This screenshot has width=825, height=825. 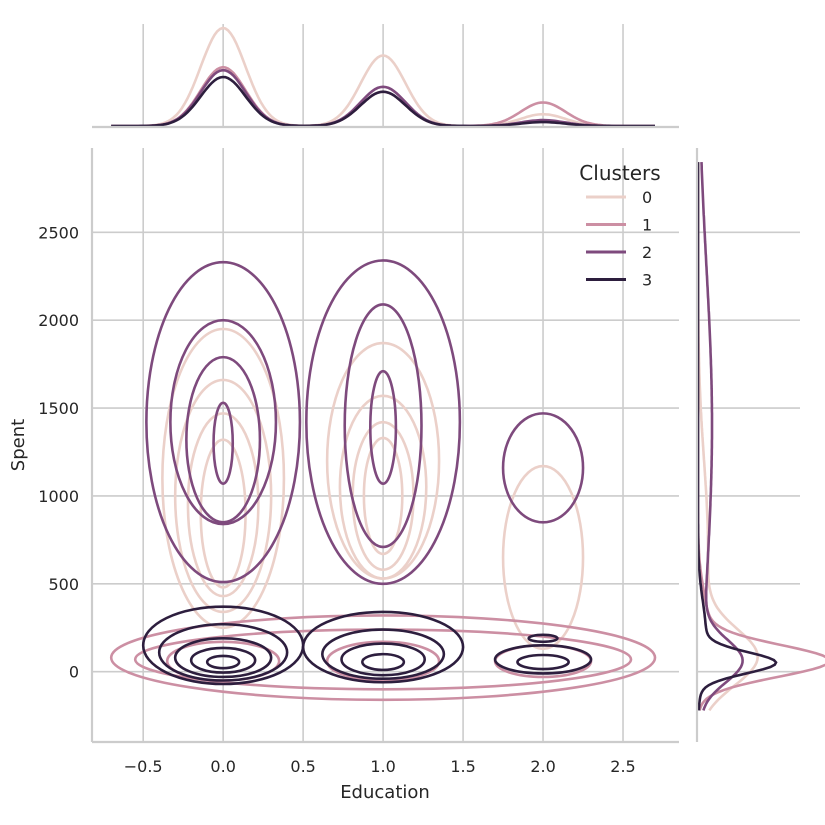 I want to click on top-marginal-kde, so click(x=383, y=77).